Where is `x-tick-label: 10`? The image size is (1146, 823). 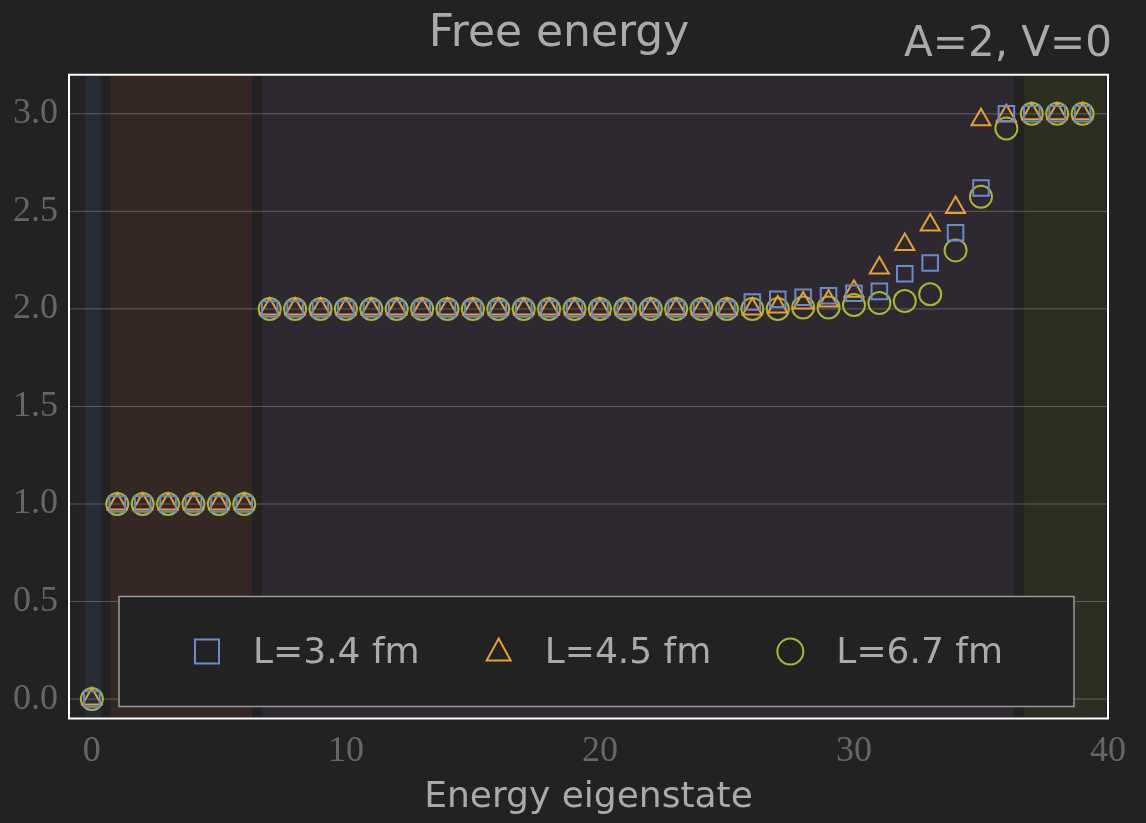 x-tick-label: 10 is located at coordinates (345, 748).